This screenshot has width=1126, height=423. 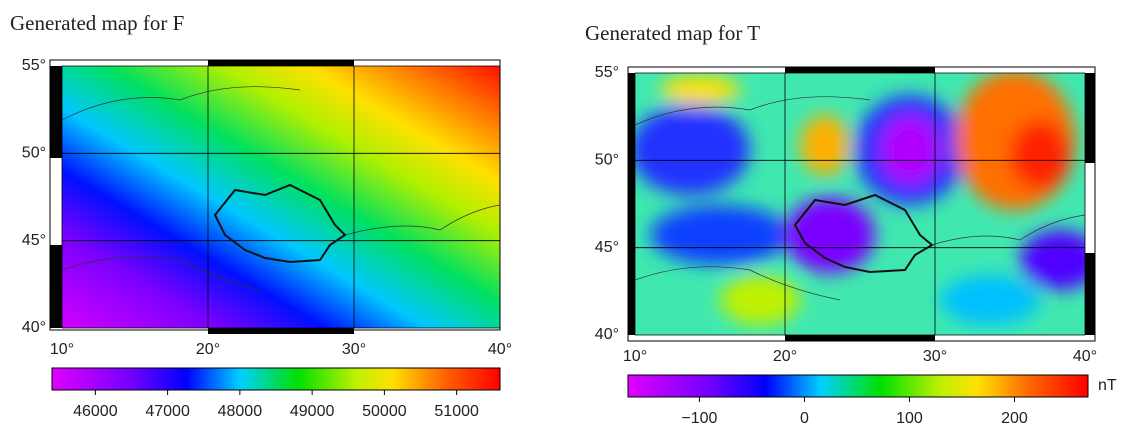 What do you see at coordinates (909, 416) in the screenshot?
I see `colorbar-tick-label: 100` at bounding box center [909, 416].